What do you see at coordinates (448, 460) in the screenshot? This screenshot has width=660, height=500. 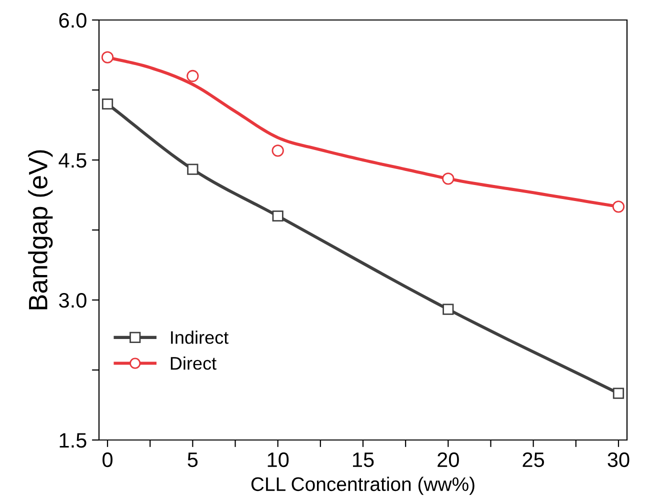 I see `x-tick-label: 20` at bounding box center [448, 460].